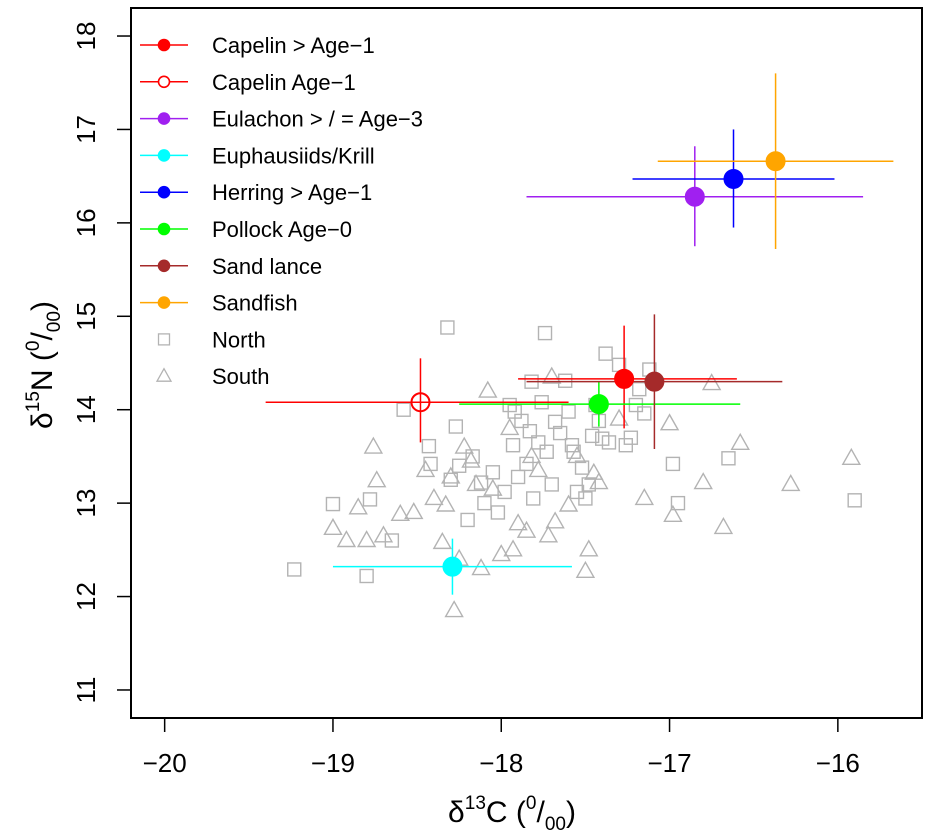 This screenshot has height=833, width=927. Describe the element at coordinates (501, 763) in the screenshot. I see `x-tick-label-2: −18` at that location.